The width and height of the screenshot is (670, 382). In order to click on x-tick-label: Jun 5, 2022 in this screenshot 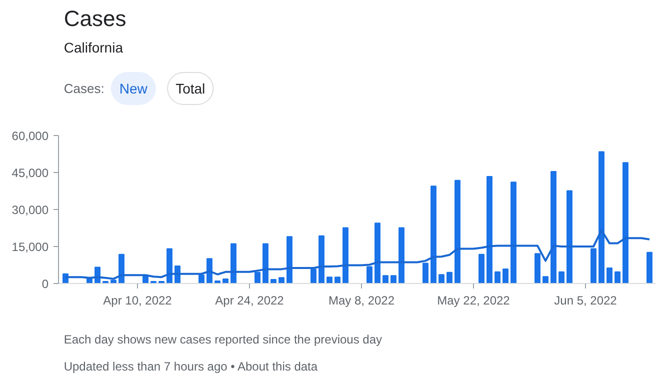, I will do `click(586, 301)`.